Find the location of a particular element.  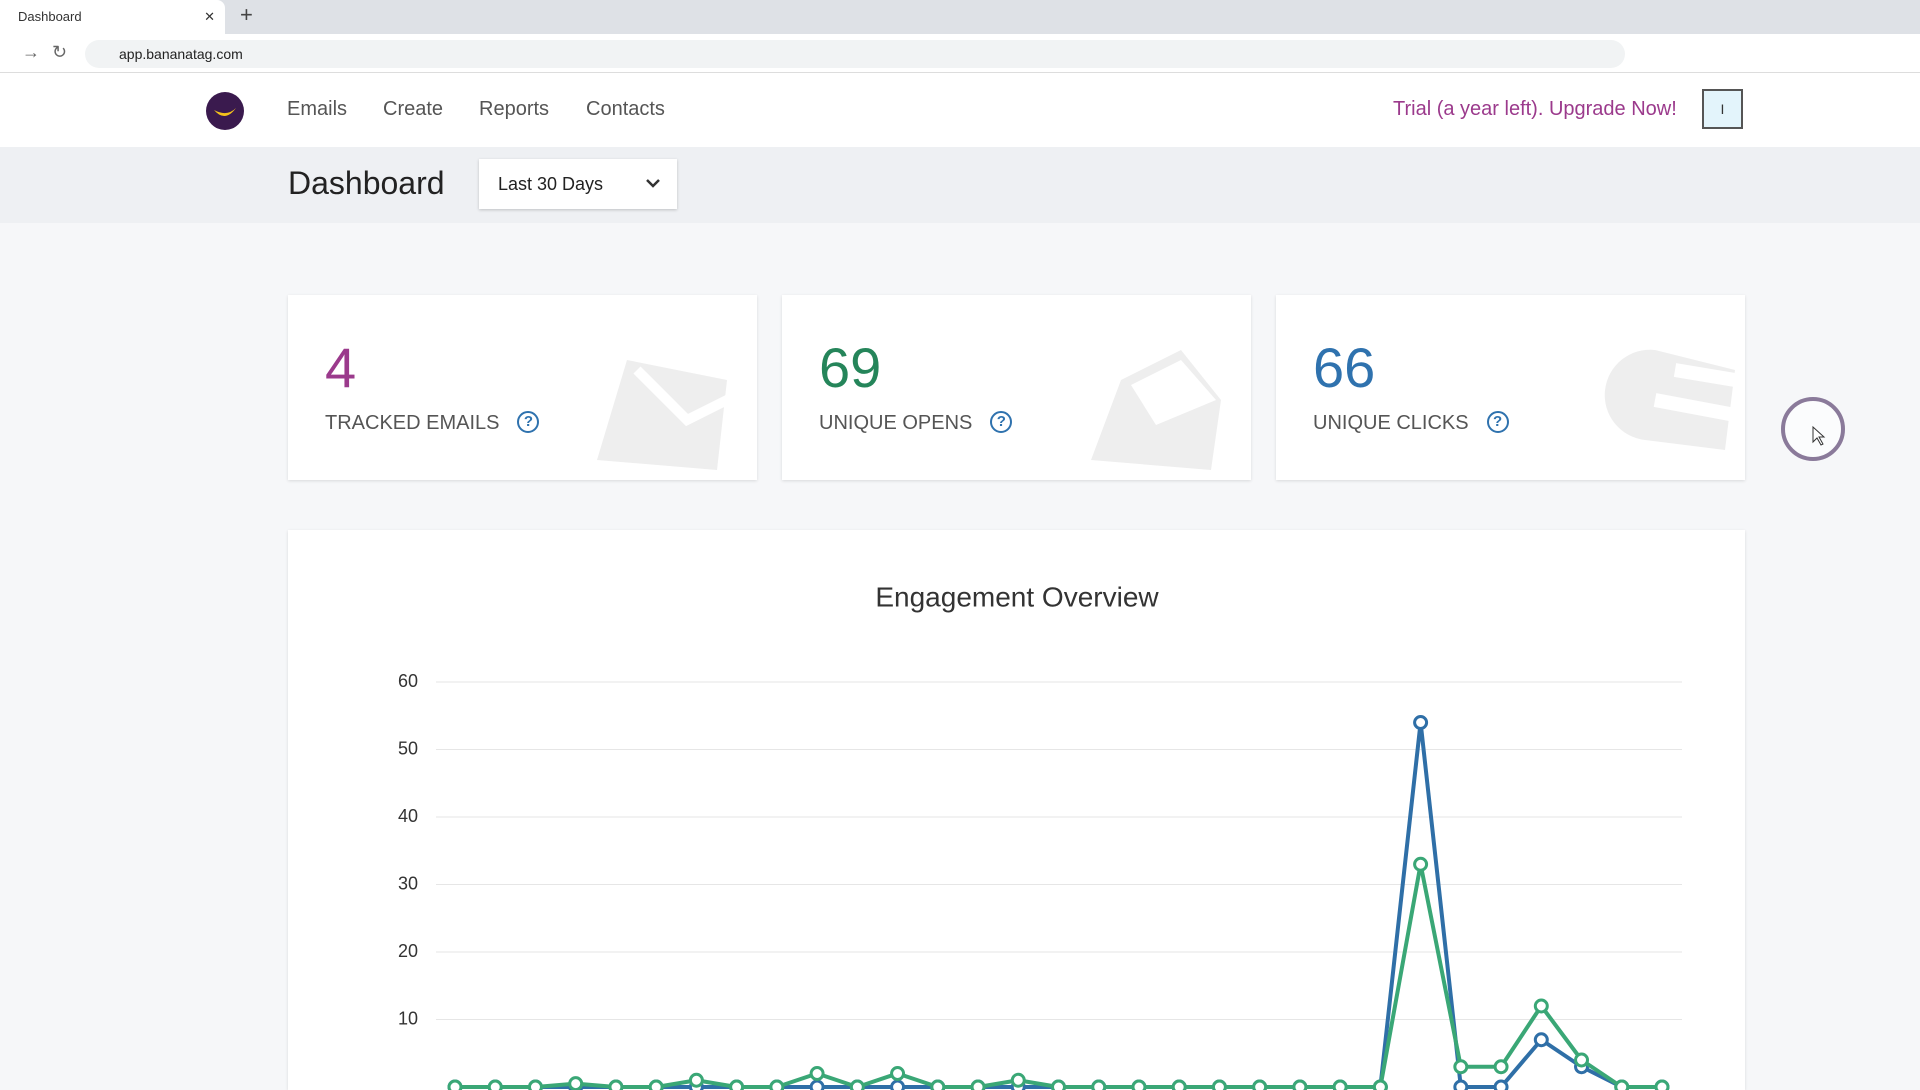

nav-link: Reports is located at coordinates (514, 109).